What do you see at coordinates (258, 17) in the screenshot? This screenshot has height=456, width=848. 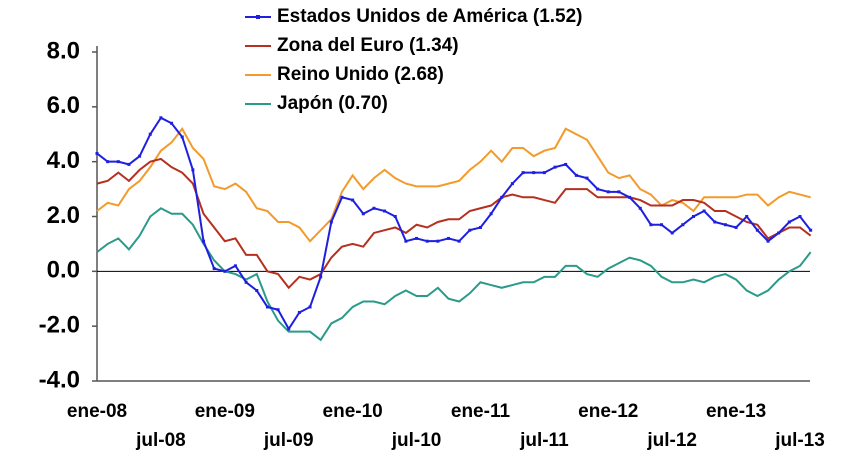 I see `legend-marker` at bounding box center [258, 17].